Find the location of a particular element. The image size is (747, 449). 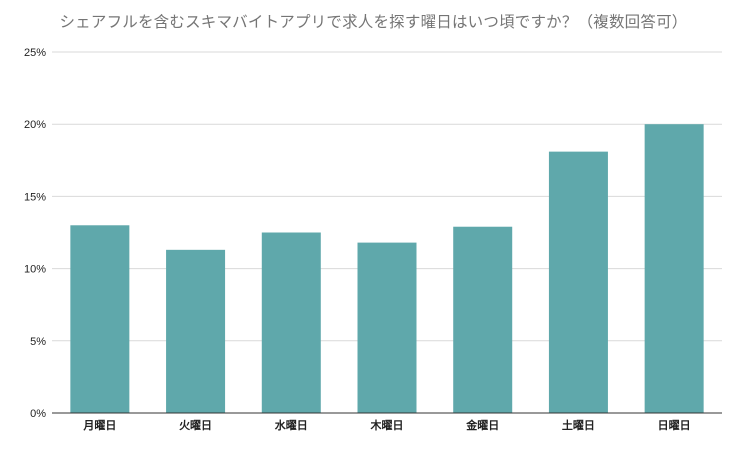

x-category-label: 土曜日 is located at coordinates (578, 425).